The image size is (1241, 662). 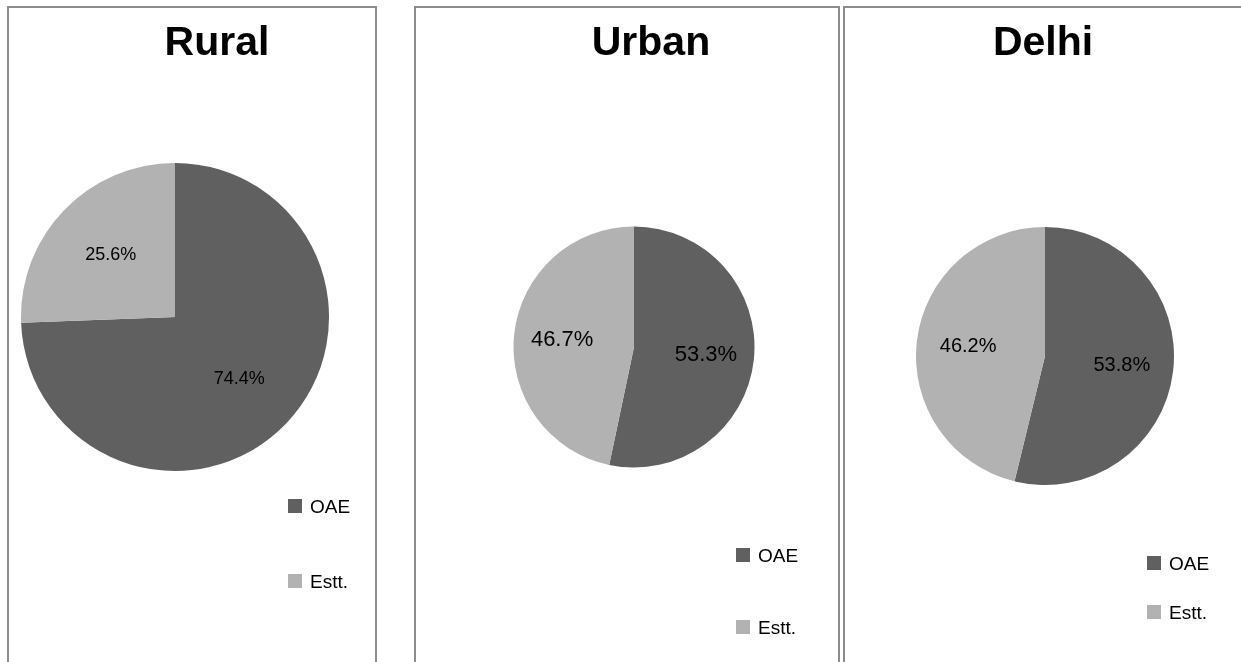 What do you see at coordinates (1122, 363) in the screenshot?
I see `data-label: 53.8%` at bounding box center [1122, 363].